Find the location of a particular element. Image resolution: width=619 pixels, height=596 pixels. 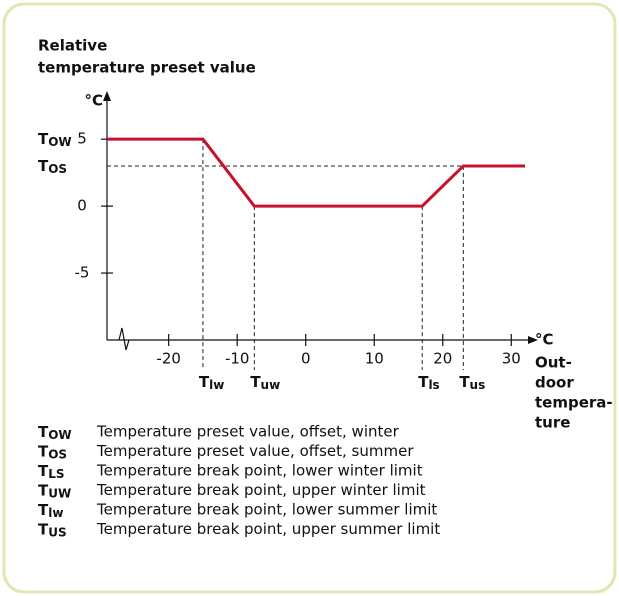

x-tick-label: 0 is located at coordinates (306, 359).